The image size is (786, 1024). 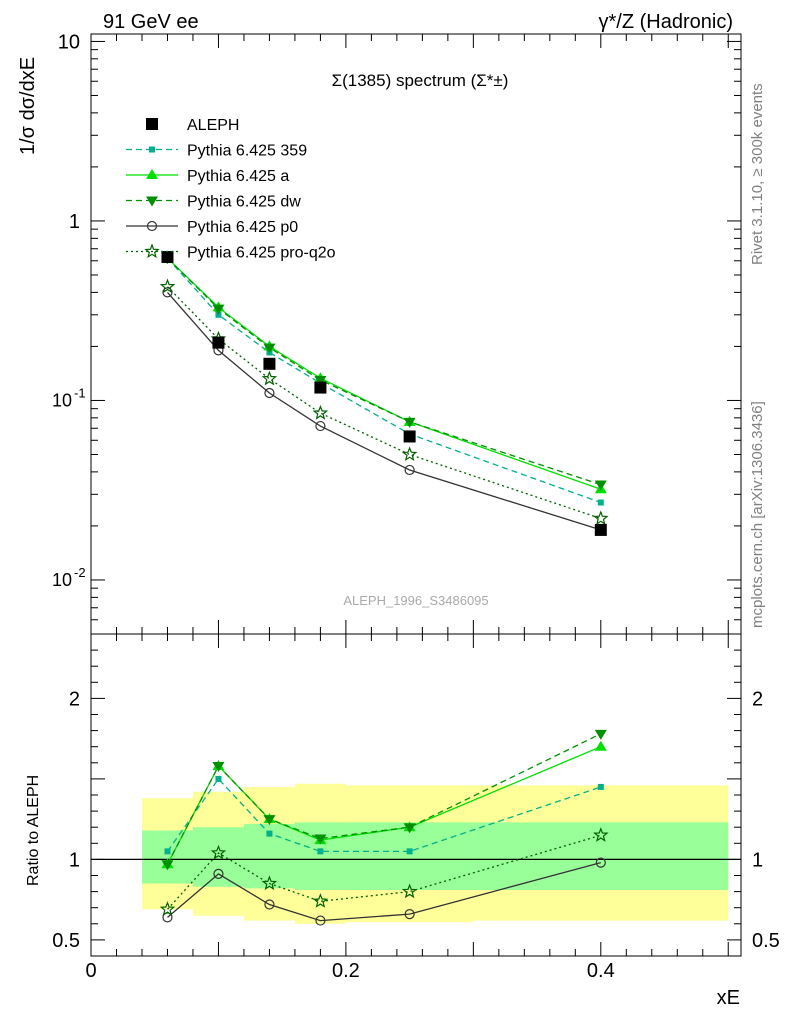 What do you see at coordinates (420, 80) in the screenshot?
I see `main-title: Σ(1385) spectrum (Σ*±)` at bounding box center [420, 80].